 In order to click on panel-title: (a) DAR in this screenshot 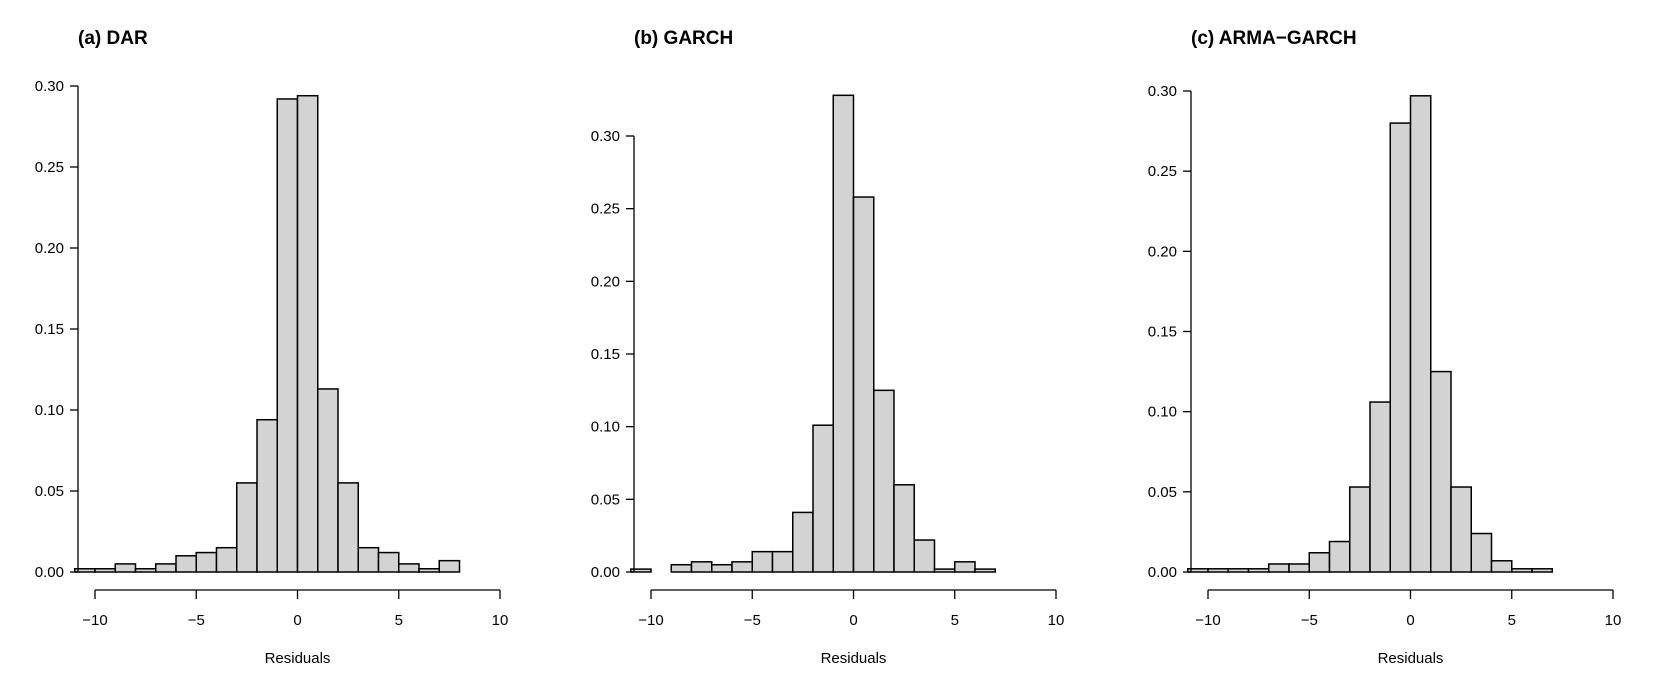, I will do `click(113, 38)`.